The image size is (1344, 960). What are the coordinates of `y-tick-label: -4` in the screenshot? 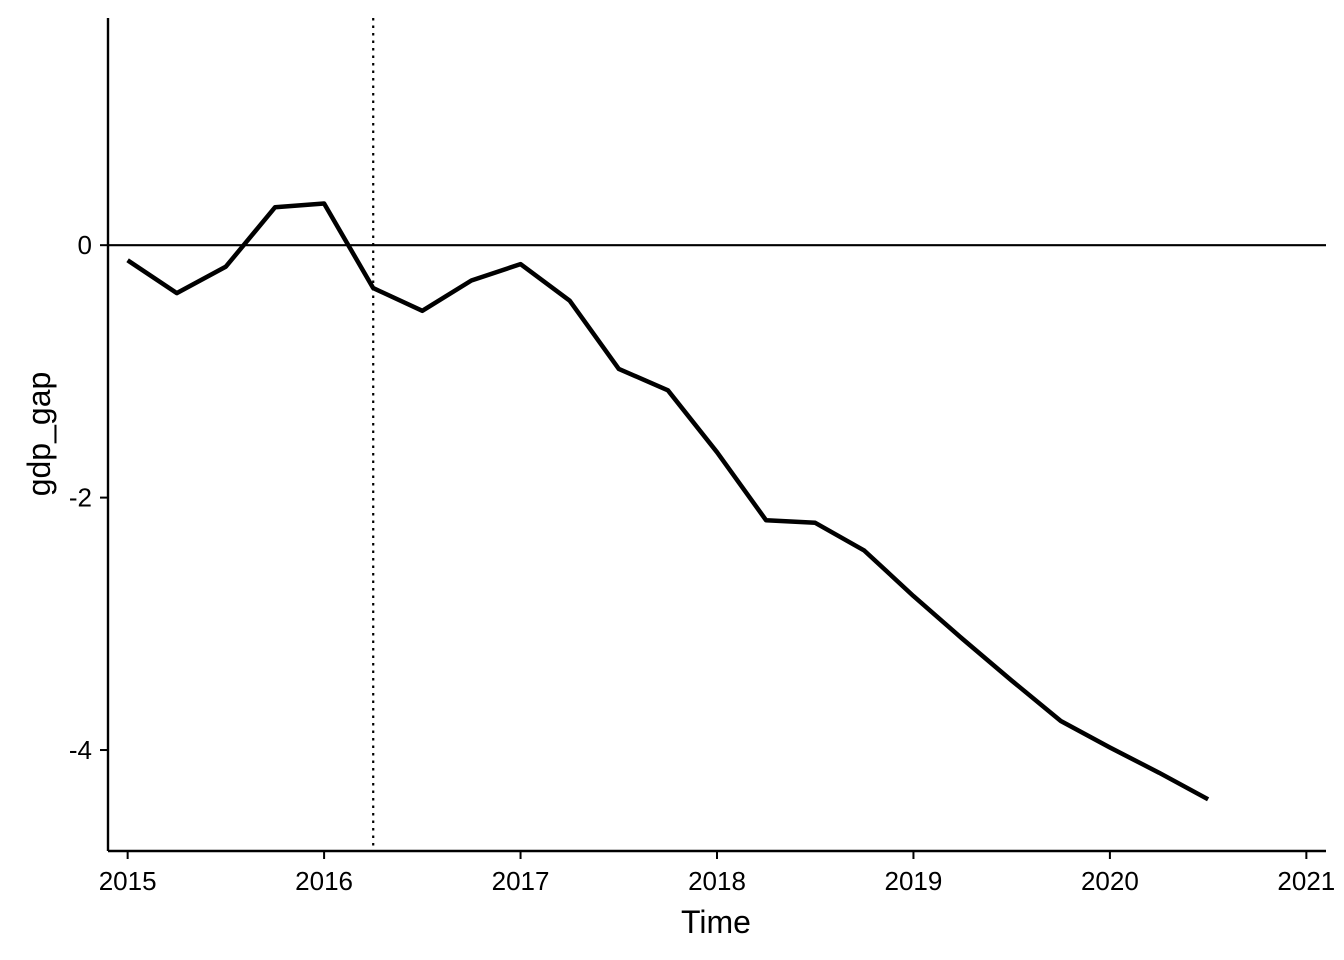 It's located at (80, 750).